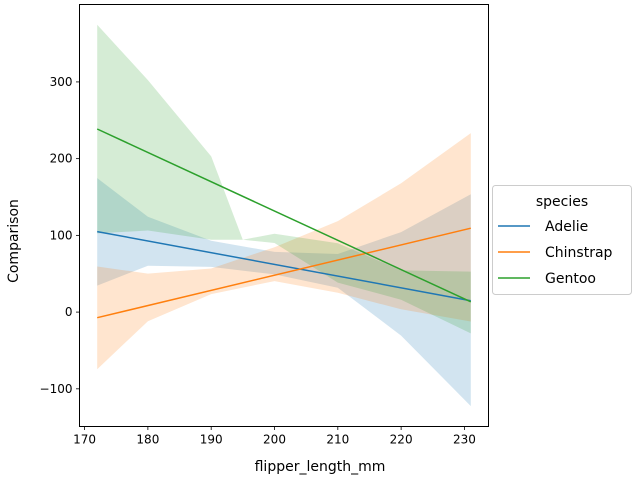 The image size is (640, 480). What do you see at coordinates (69, 312) in the screenshot?
I see `y-tick-label: 0` at bounding box center [69, 312].